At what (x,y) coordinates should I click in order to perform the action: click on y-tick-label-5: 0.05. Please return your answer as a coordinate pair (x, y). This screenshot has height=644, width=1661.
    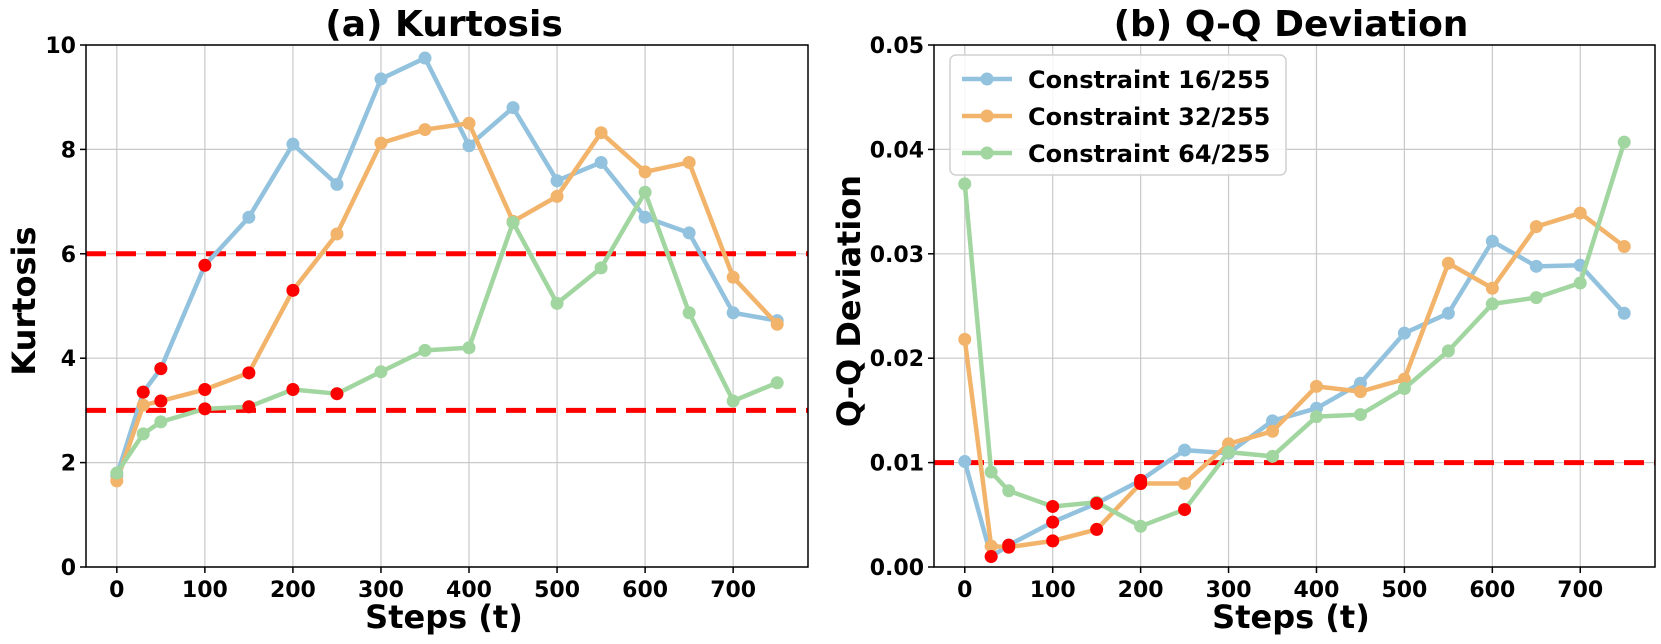
    Looking at the image, I should click on (897, 46).